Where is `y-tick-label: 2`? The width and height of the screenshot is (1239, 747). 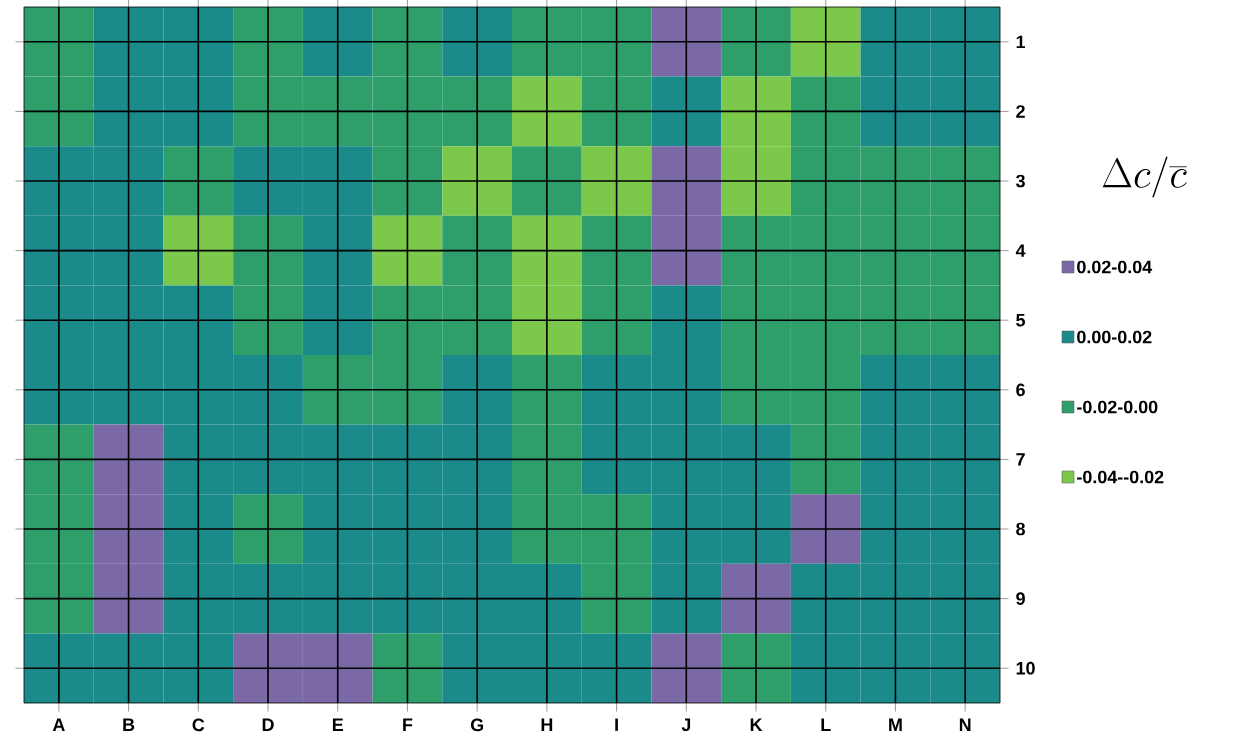 y-tick-label: 2 is located at coordinates (1020, 111).